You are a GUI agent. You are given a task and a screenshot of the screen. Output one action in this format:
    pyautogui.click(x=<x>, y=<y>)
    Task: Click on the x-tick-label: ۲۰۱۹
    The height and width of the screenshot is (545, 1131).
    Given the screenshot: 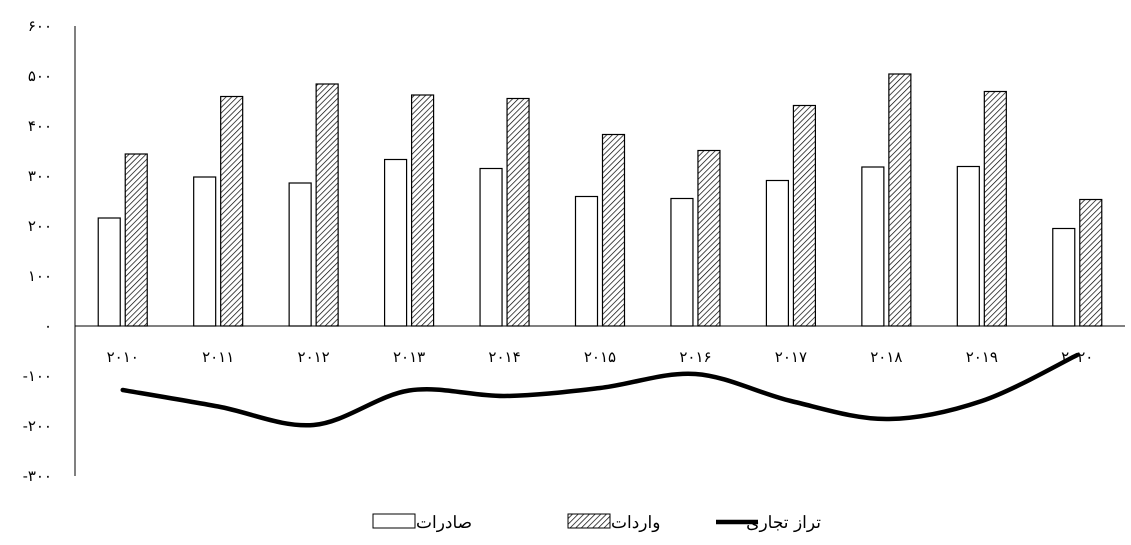 What is the action you would take?
    pyautogui.click(x=982, y=357)
    